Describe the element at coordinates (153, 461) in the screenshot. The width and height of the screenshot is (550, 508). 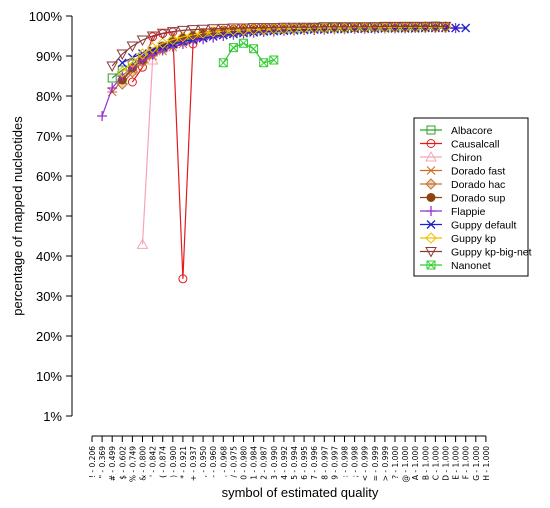
I see `x-tick-label: ' - 0.842` at that location.